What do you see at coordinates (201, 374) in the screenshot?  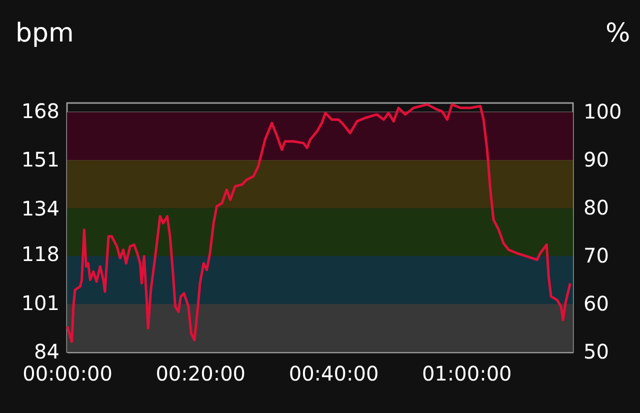 I see `x-tick-label: 00:20:00` at bounding box center [201, 374].